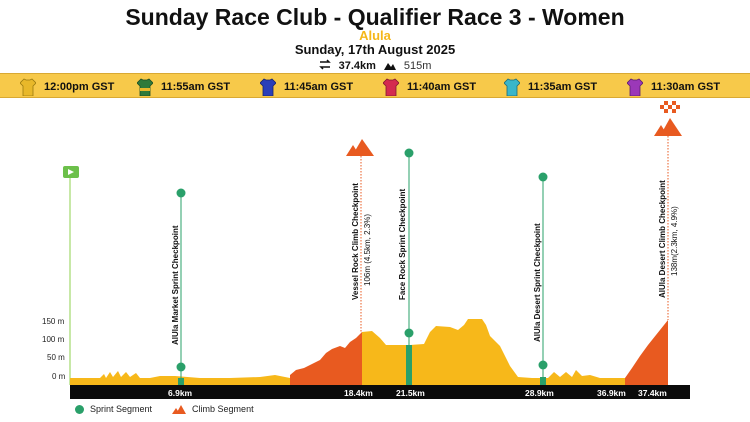  Describe the element at coordinates (121, 409) in the screenshot. I see `legend-sprint-label: Sprint Segment` at that location.